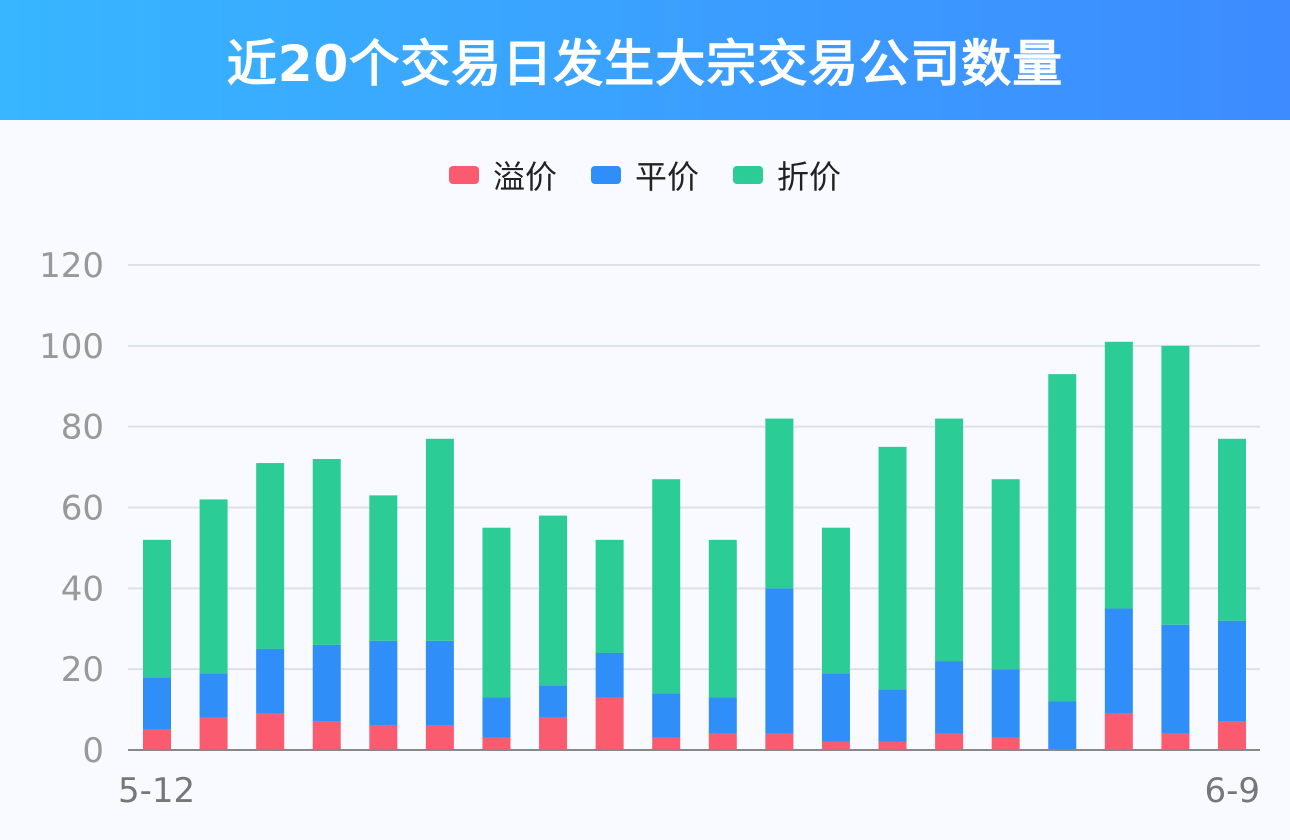 This screenshot has width=1290, height=840. What do you see at coordinates (82, 670) in the screenshot?
I see `y-tick-label: 20` at bounding box center [82, 670].